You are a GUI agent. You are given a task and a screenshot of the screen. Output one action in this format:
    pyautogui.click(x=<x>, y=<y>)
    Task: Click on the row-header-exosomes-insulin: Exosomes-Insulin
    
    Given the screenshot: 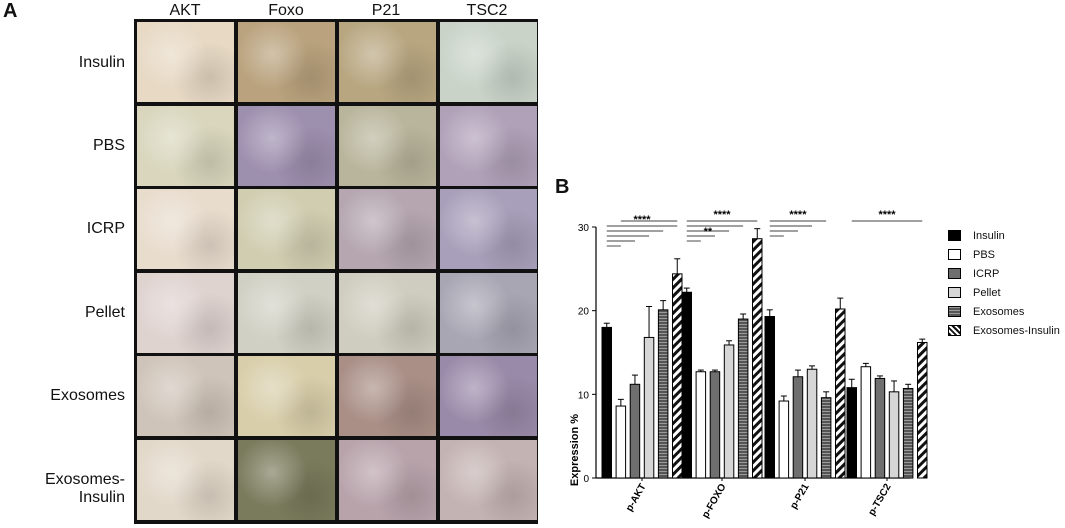 What is the action you would take?
    pyautogui.click(x=84, y=488)
    